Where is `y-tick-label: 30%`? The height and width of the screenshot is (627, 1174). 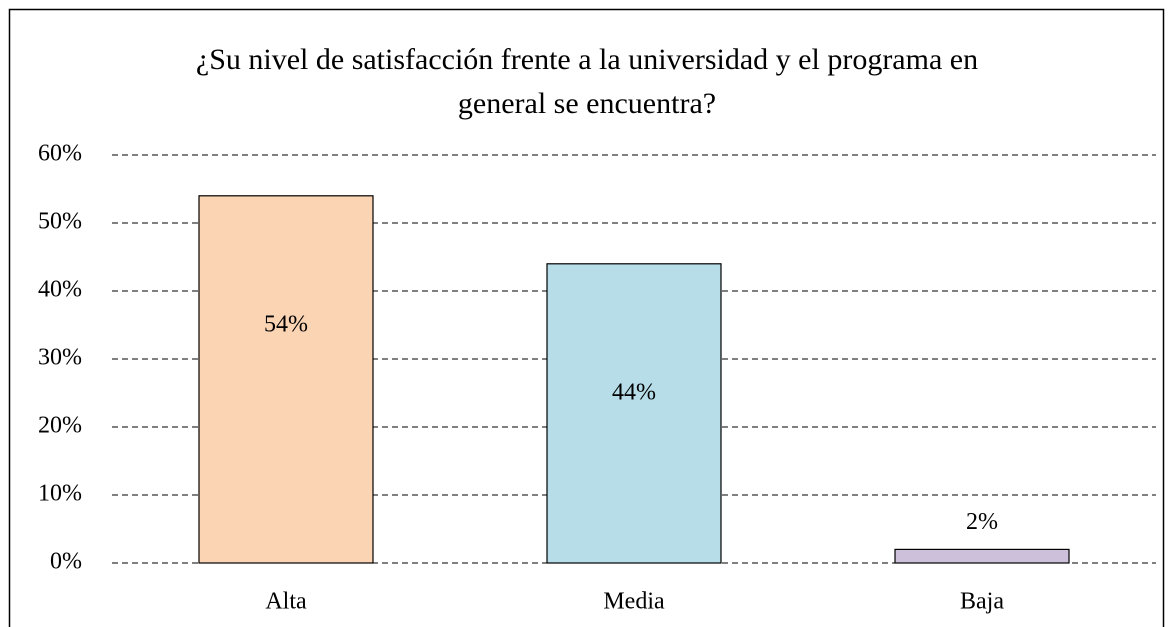 y-tick-label: 30% is located at coordinates (60, 358).